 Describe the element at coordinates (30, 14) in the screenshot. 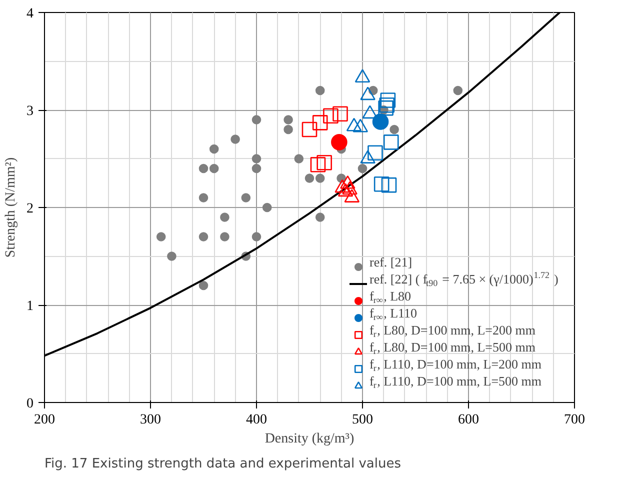

I see `y-tick-label: 4` at that location.